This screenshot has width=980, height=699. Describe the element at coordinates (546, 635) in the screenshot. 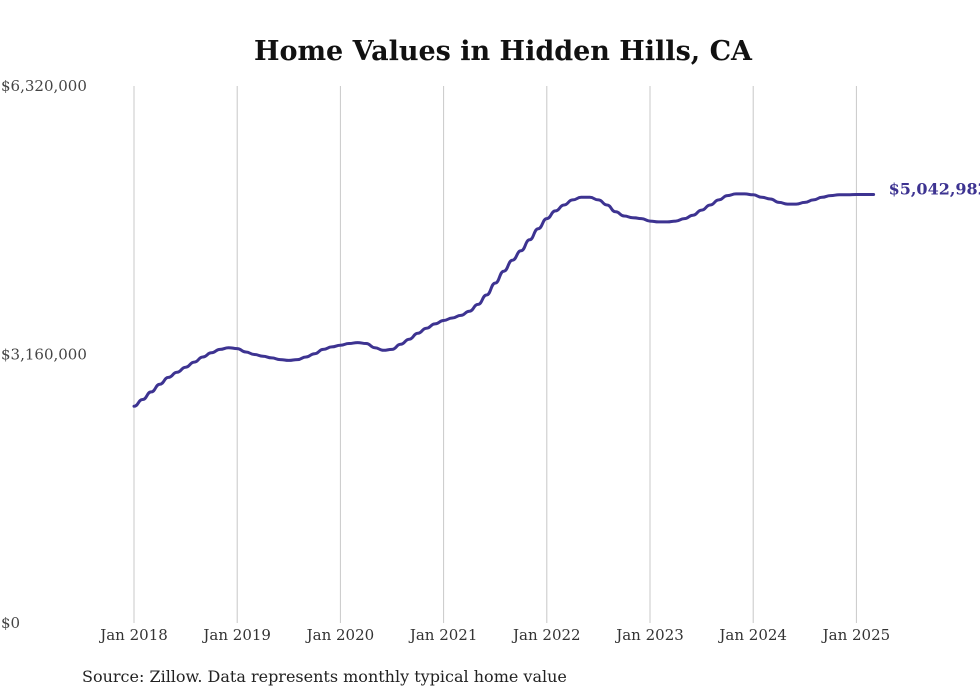

I see `x-tick-label: Jan 2022` at that location.